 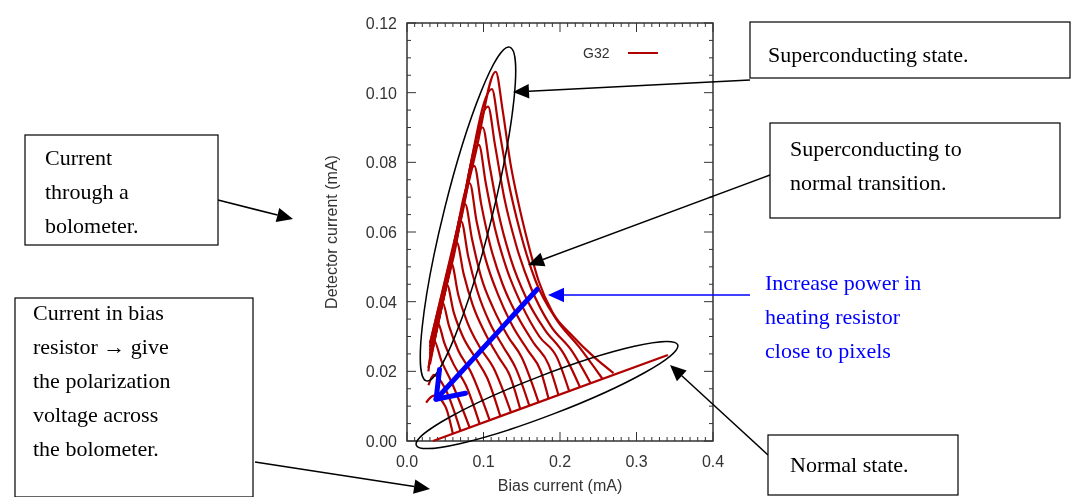 What do you see at coordinates (868, 54) in the screenshot?
I see `text: Superconducting state.` at bounding box center [868, 54].